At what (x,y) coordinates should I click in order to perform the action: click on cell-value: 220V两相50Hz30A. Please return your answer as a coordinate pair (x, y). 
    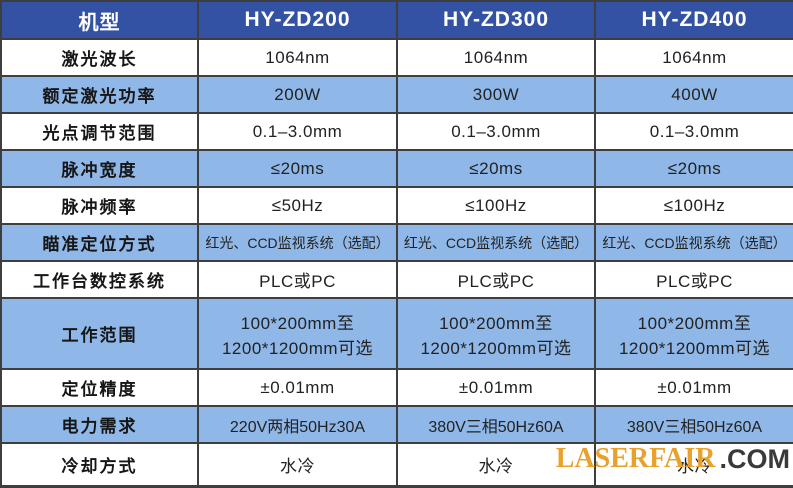
    Looking at the image, I should click on (297, 424).